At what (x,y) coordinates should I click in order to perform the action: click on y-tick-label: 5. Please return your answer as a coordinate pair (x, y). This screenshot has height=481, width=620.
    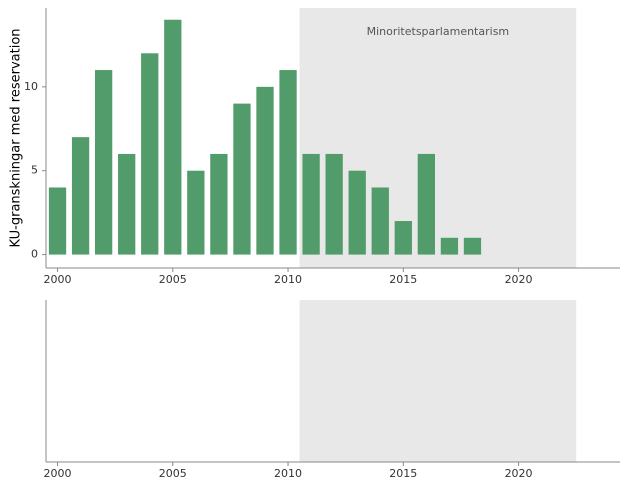
    Looking at the image, I should click on (34, 170).